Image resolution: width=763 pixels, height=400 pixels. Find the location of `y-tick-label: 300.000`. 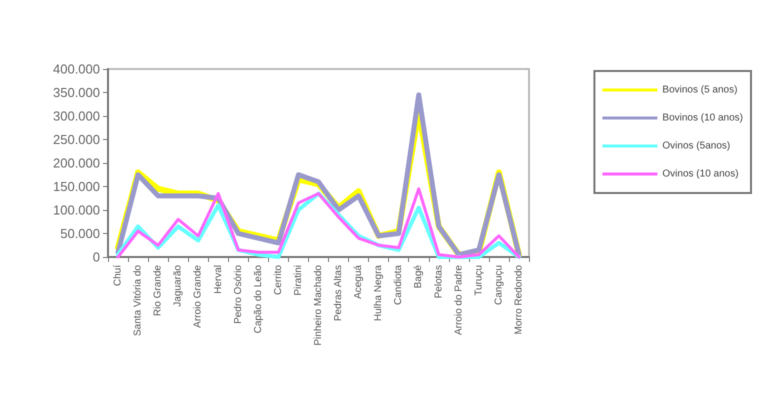

y-tick-label: 300.000 is located at coordinates (76, 116).